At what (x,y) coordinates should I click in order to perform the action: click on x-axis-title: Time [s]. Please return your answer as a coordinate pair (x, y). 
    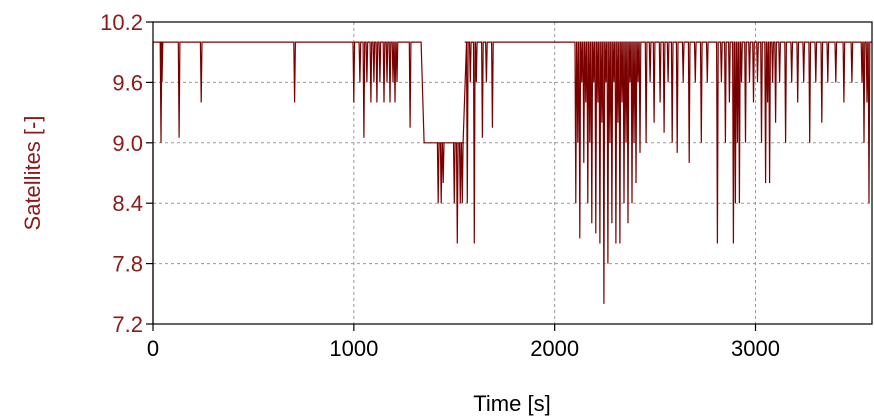
    Looking at the image, I should click on (511, 403).